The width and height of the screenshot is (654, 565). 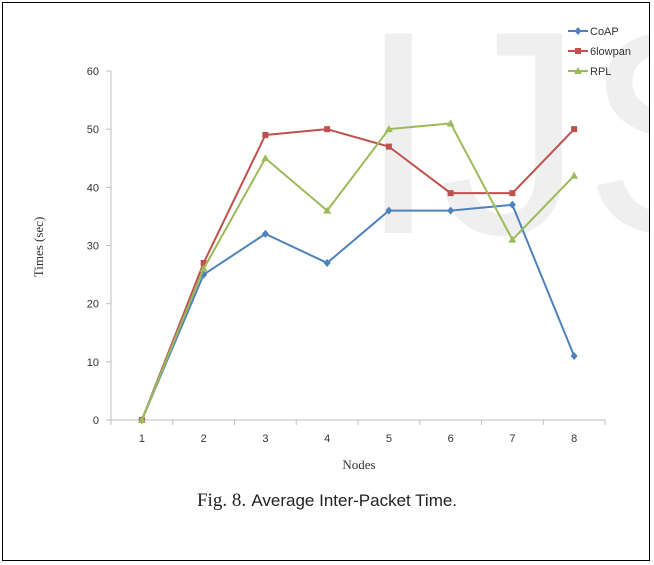 What do you see at coordinates (93, 188) in the screenshot?
I see `y-tick-label: 40` at bounding box center [93, 188].